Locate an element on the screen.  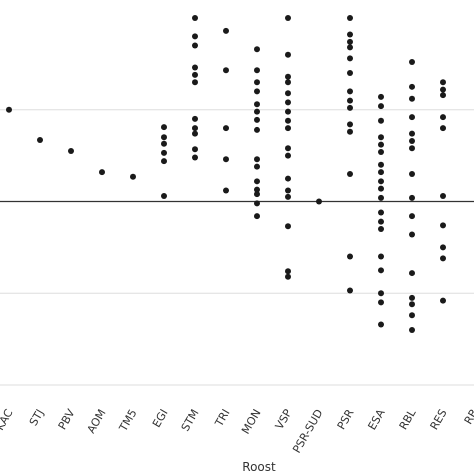
x-tick-label: AOM is located at coordinates (97, 421).